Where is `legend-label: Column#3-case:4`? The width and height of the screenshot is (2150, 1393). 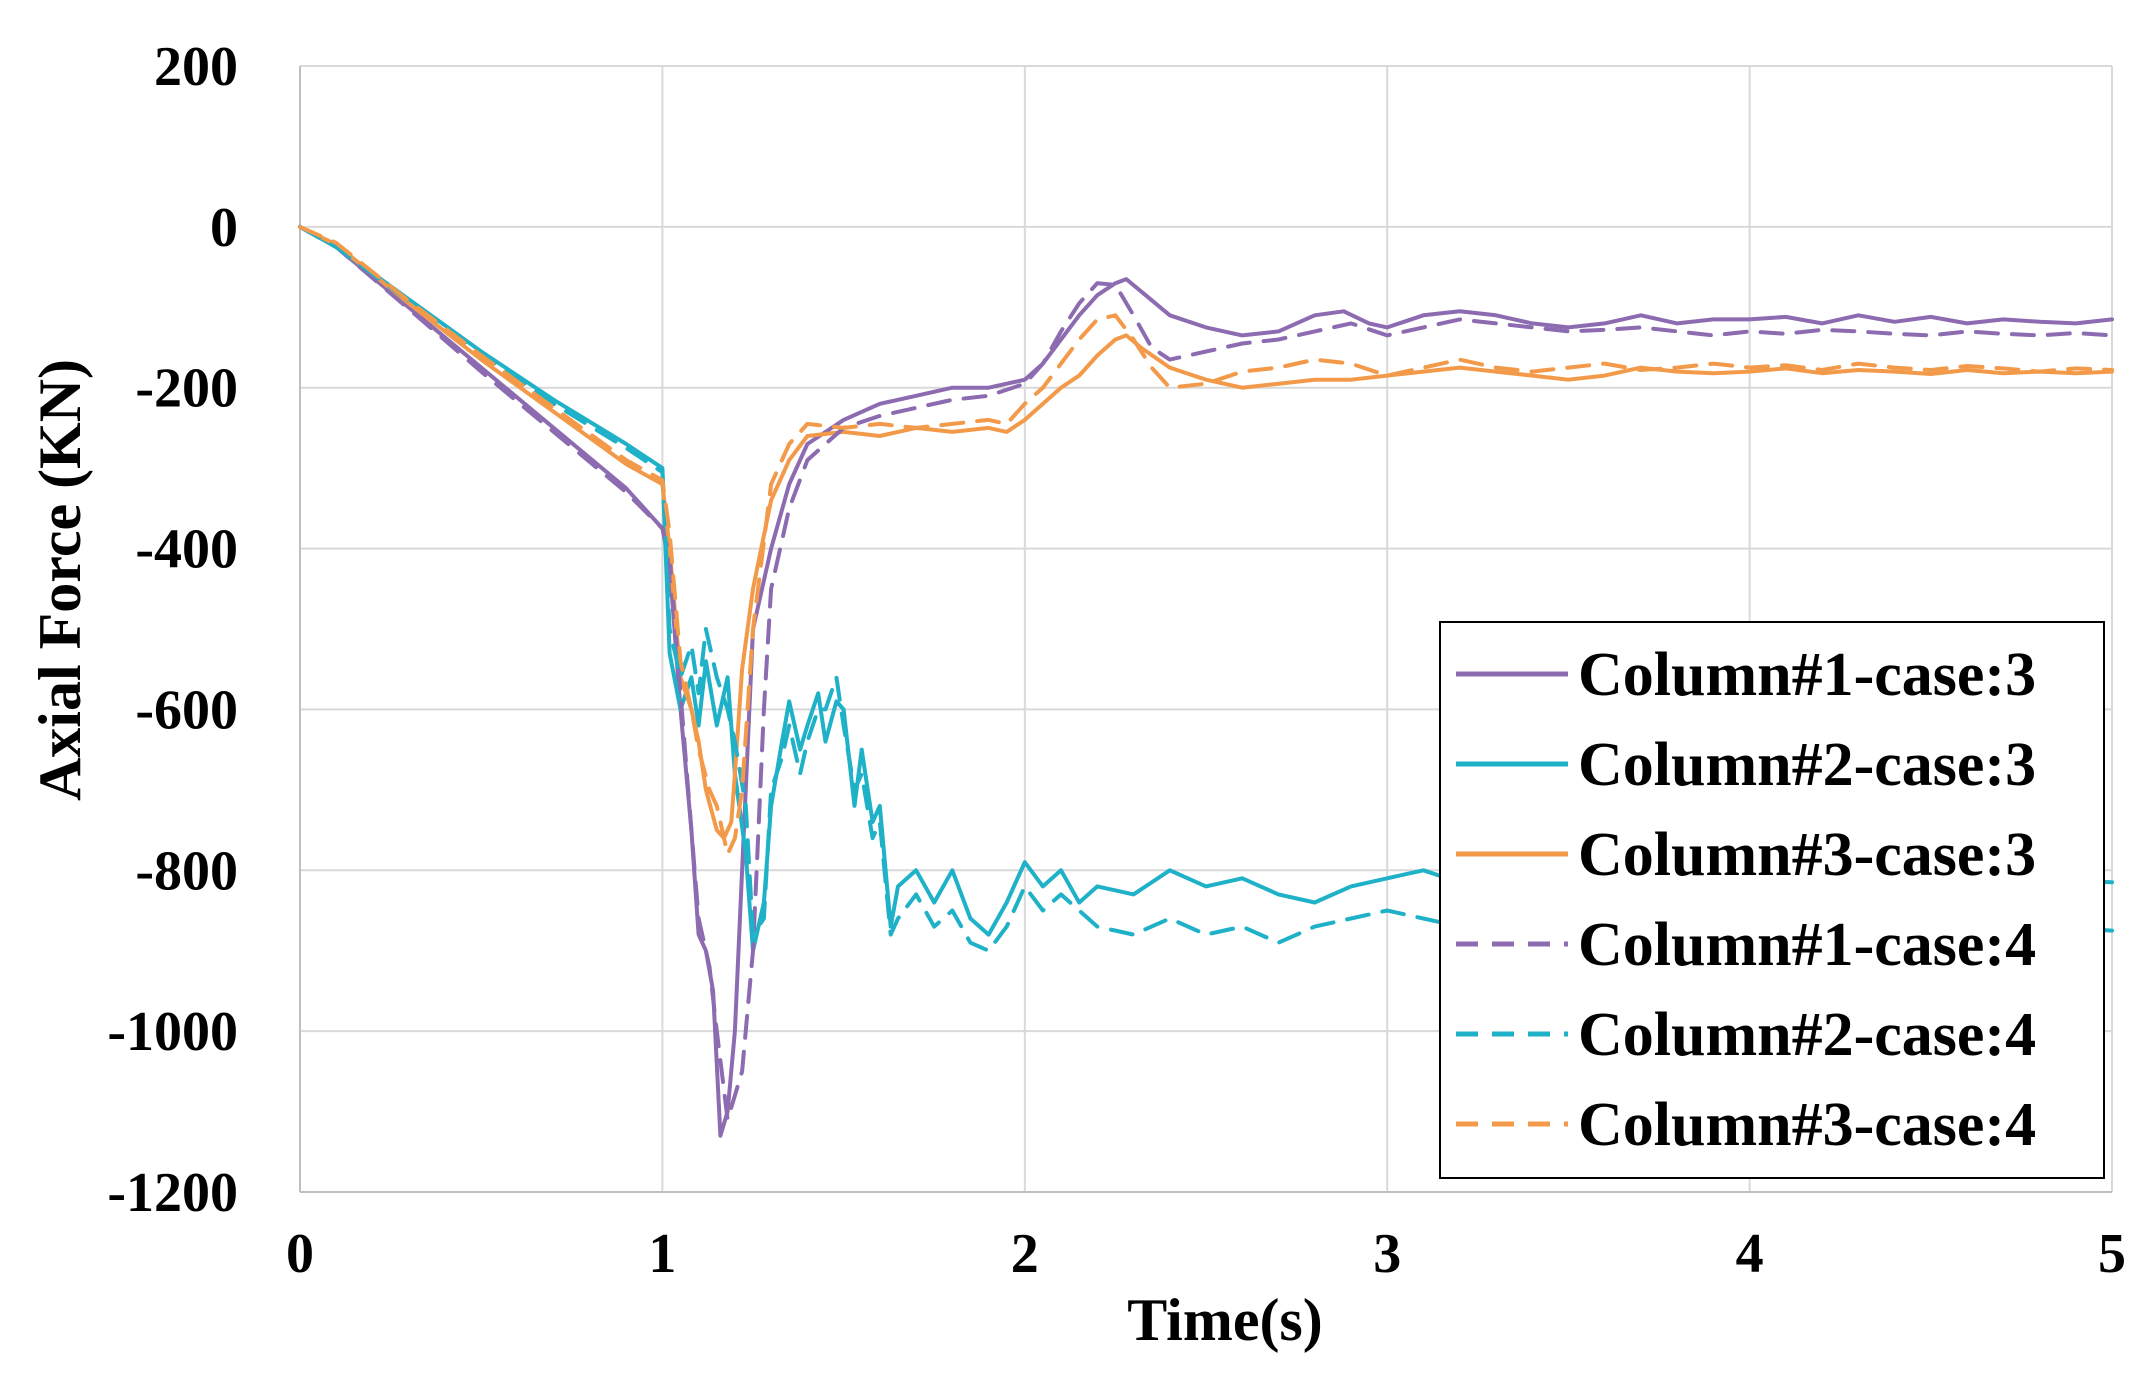
legend-label: Column#3-case:4 is located at coordinates (1807, 1125).